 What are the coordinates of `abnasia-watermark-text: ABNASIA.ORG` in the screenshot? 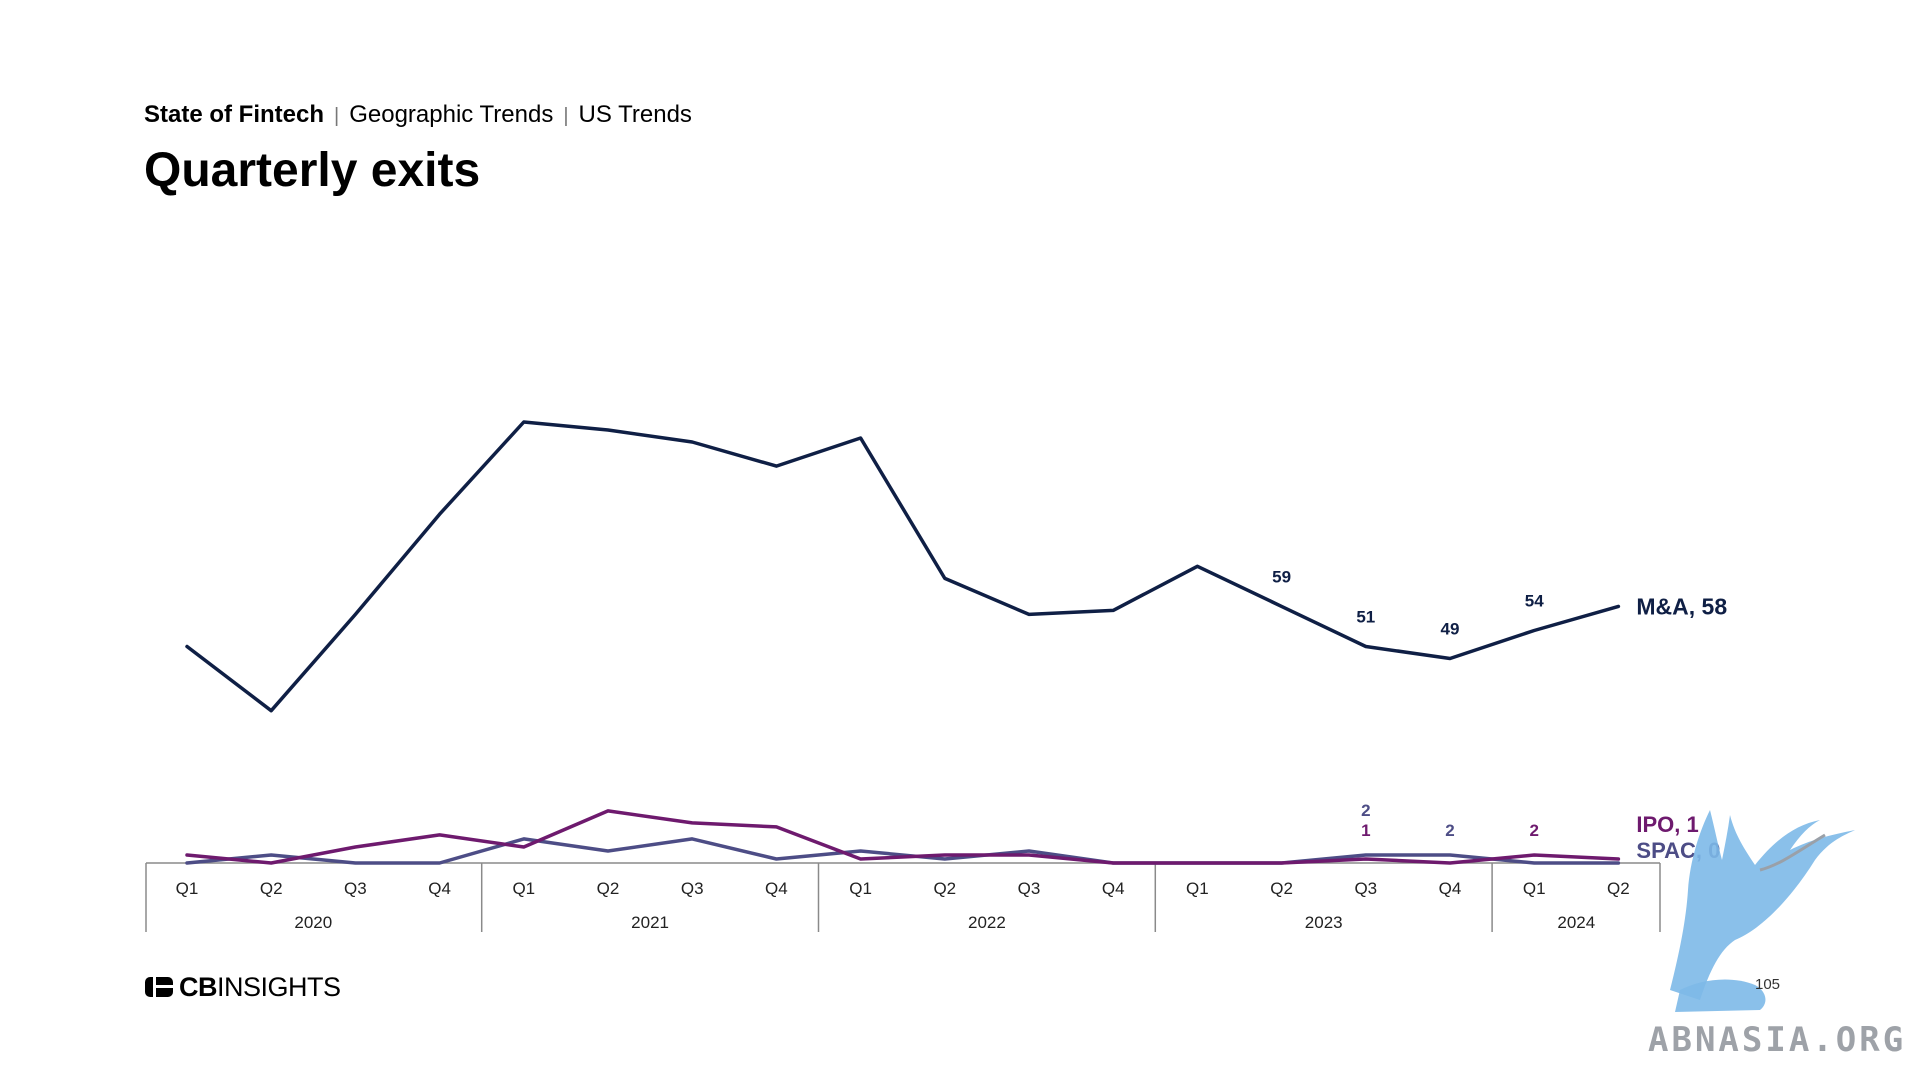 It's located at (1777, 1040).